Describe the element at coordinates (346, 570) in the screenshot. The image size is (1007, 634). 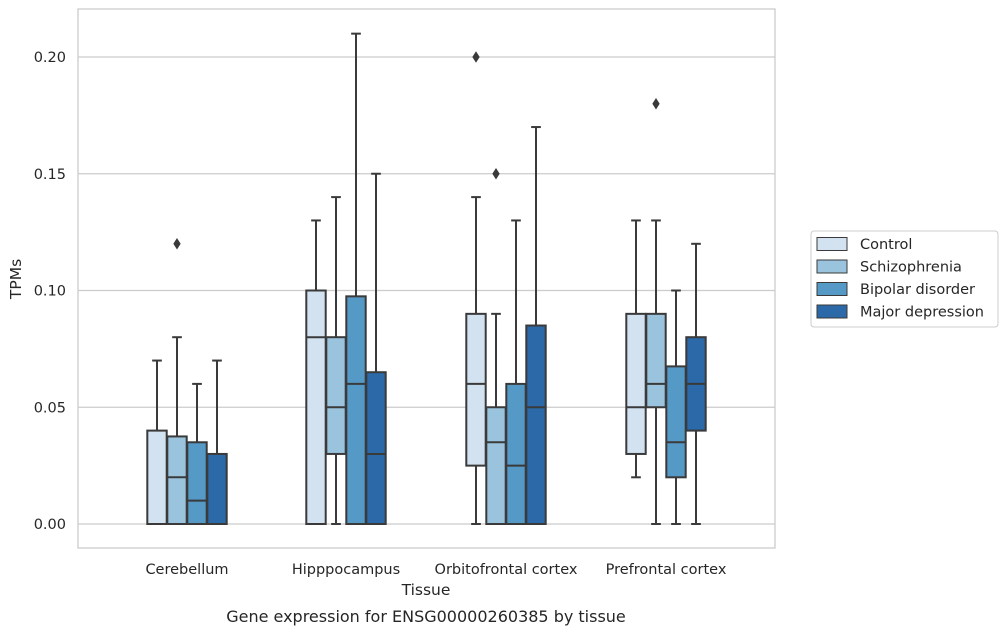
I see `x-tick-label: Hipppocampus` at that location.